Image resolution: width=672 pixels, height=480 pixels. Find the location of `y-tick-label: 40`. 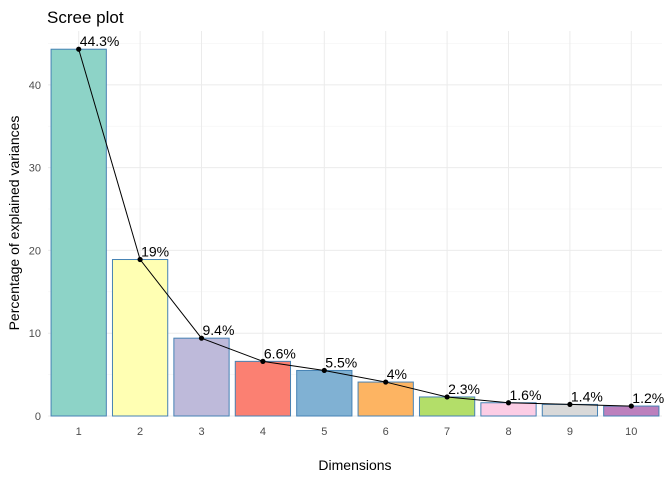

y-tick-label: 40 is located at coordinates (35, 86).